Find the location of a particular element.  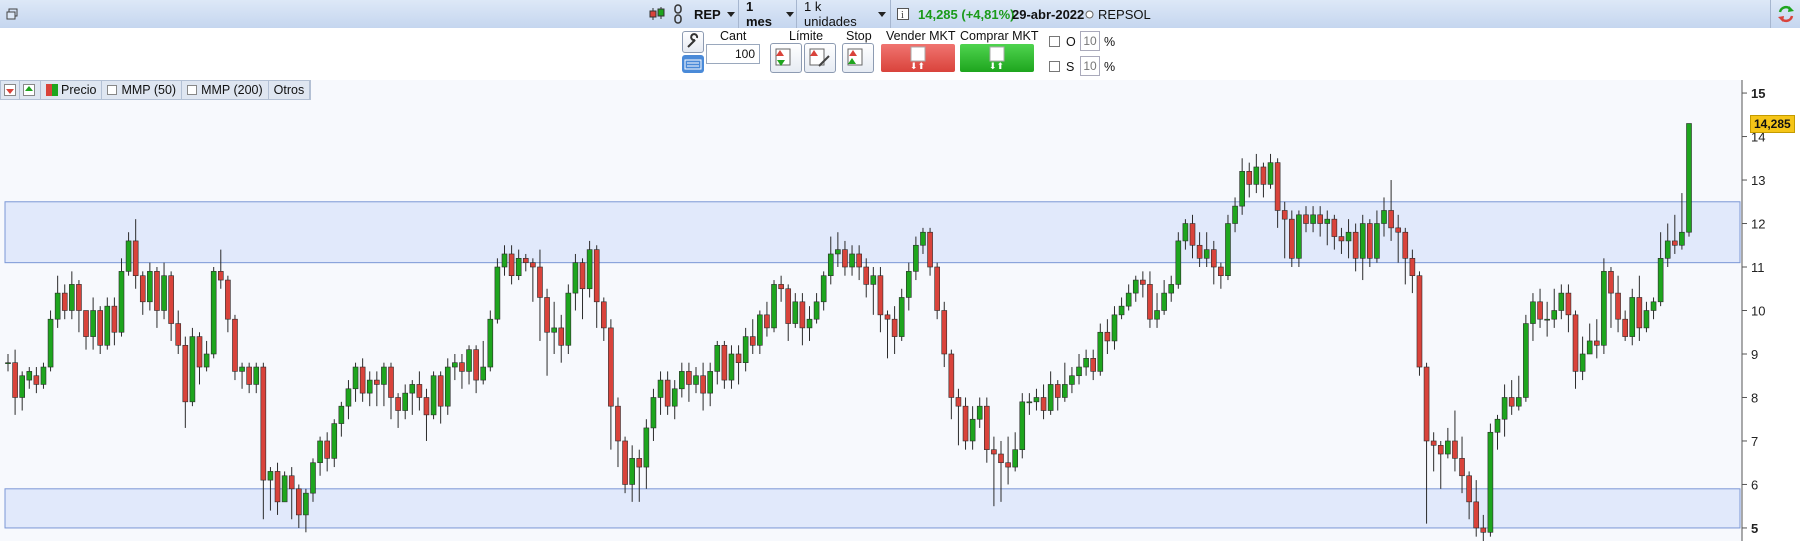

buy-mkt-label: Comprar MKT is located at coordinates (999, 36).